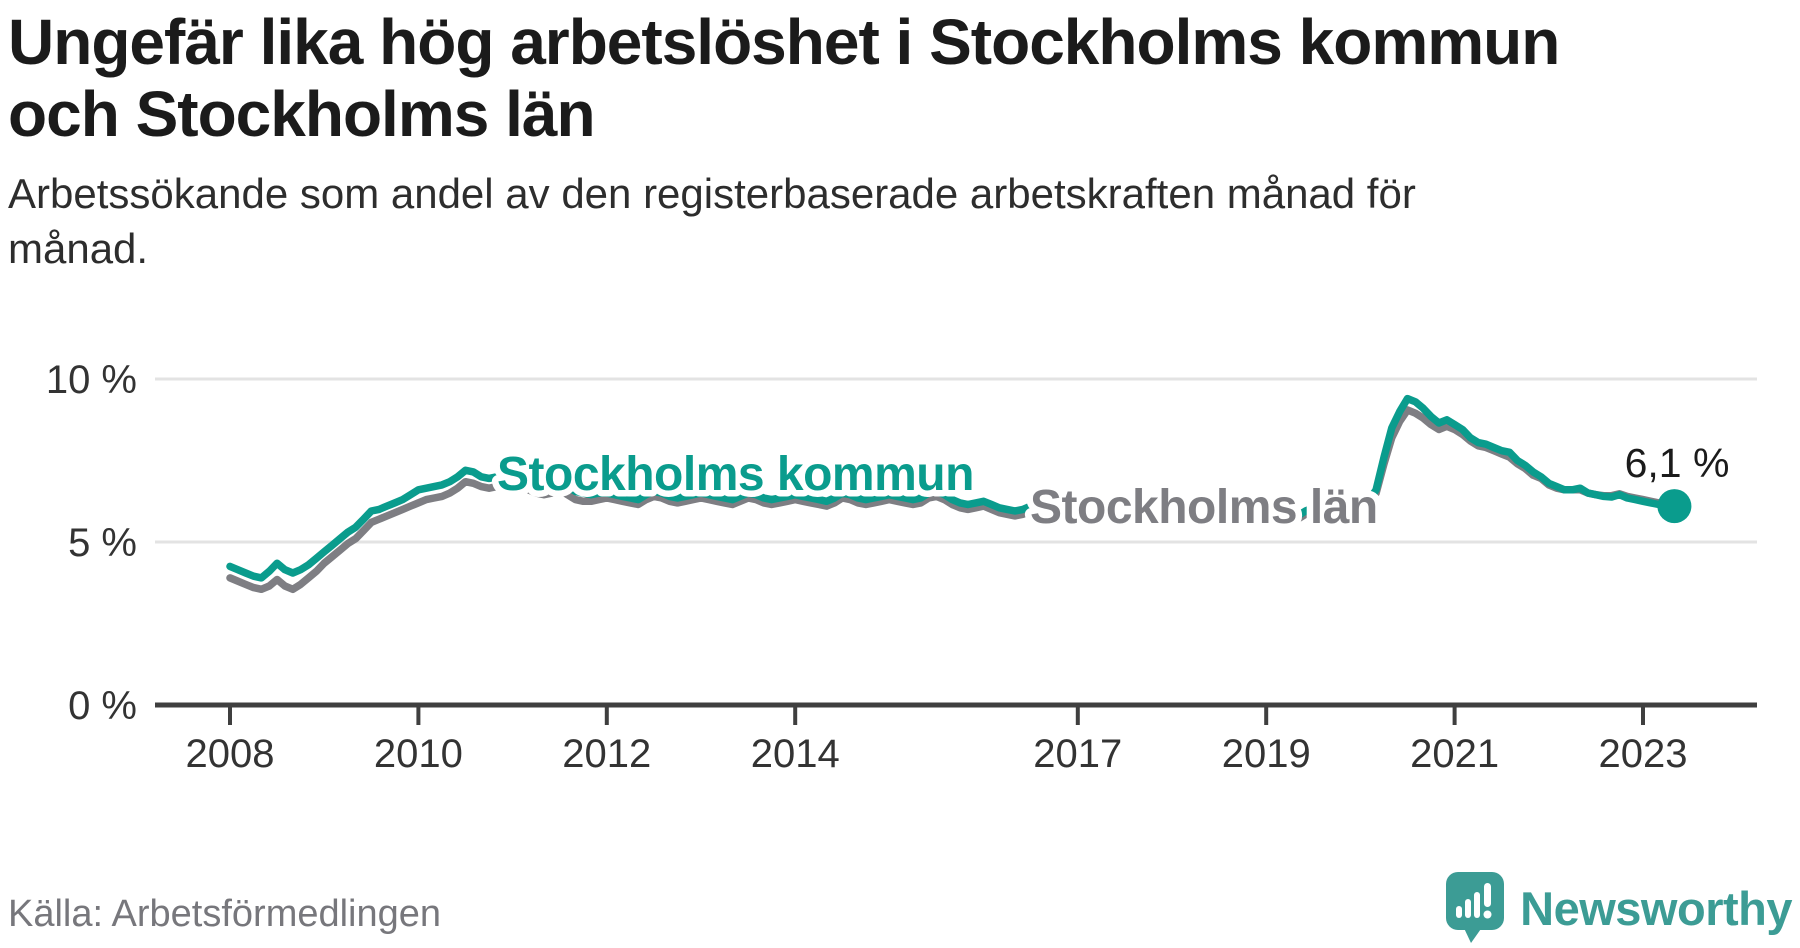 The height and width of the screenshot is (948, 1800). Describe the element at coordinates (225, 914) in the screenshot. I see `source-note: Källa: Arbetsförmedlingen` at that location.